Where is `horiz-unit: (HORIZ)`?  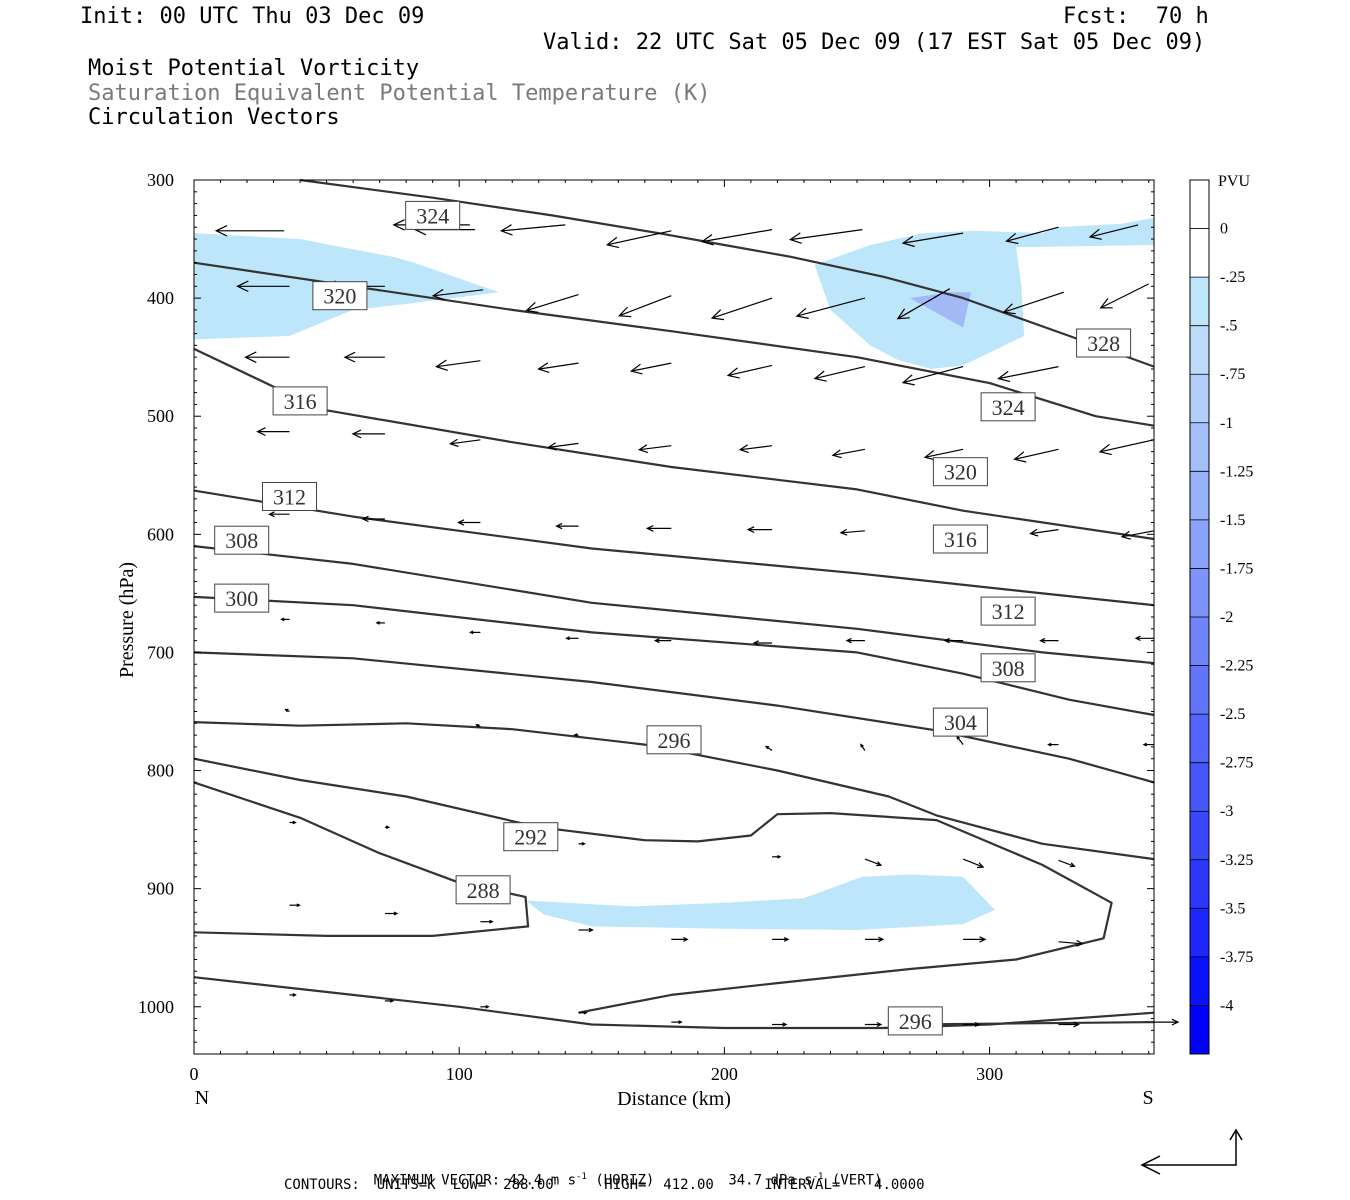 horiz-unit: (HORIZ) is located at coordinates (625, 1180).